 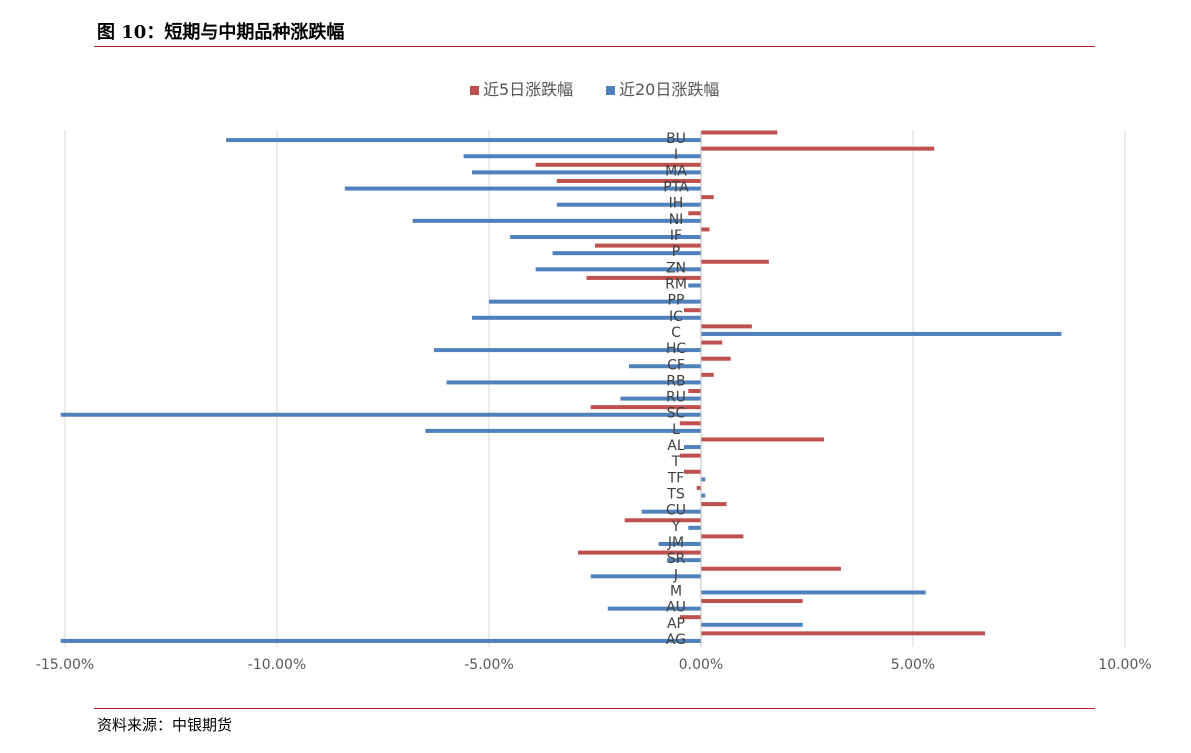 I want to click on category-label-bu: BU, so click(x=676, y=139).